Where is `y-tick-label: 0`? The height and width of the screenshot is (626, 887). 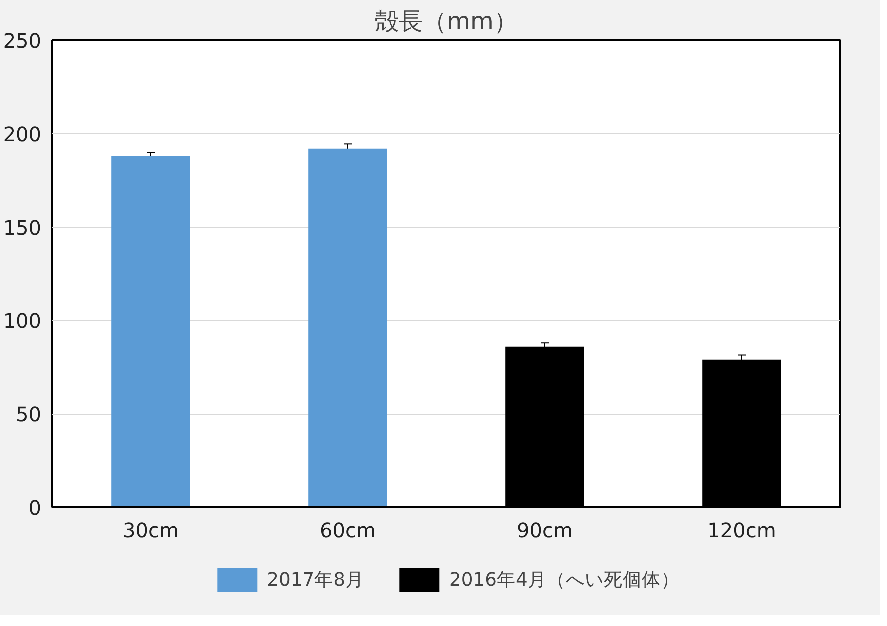 y-tick-label: 0 is located at coordinates (35, 508).